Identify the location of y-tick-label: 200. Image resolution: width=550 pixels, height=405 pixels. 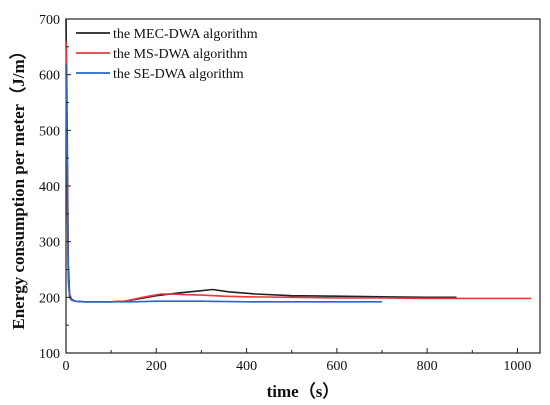
(49, 298).